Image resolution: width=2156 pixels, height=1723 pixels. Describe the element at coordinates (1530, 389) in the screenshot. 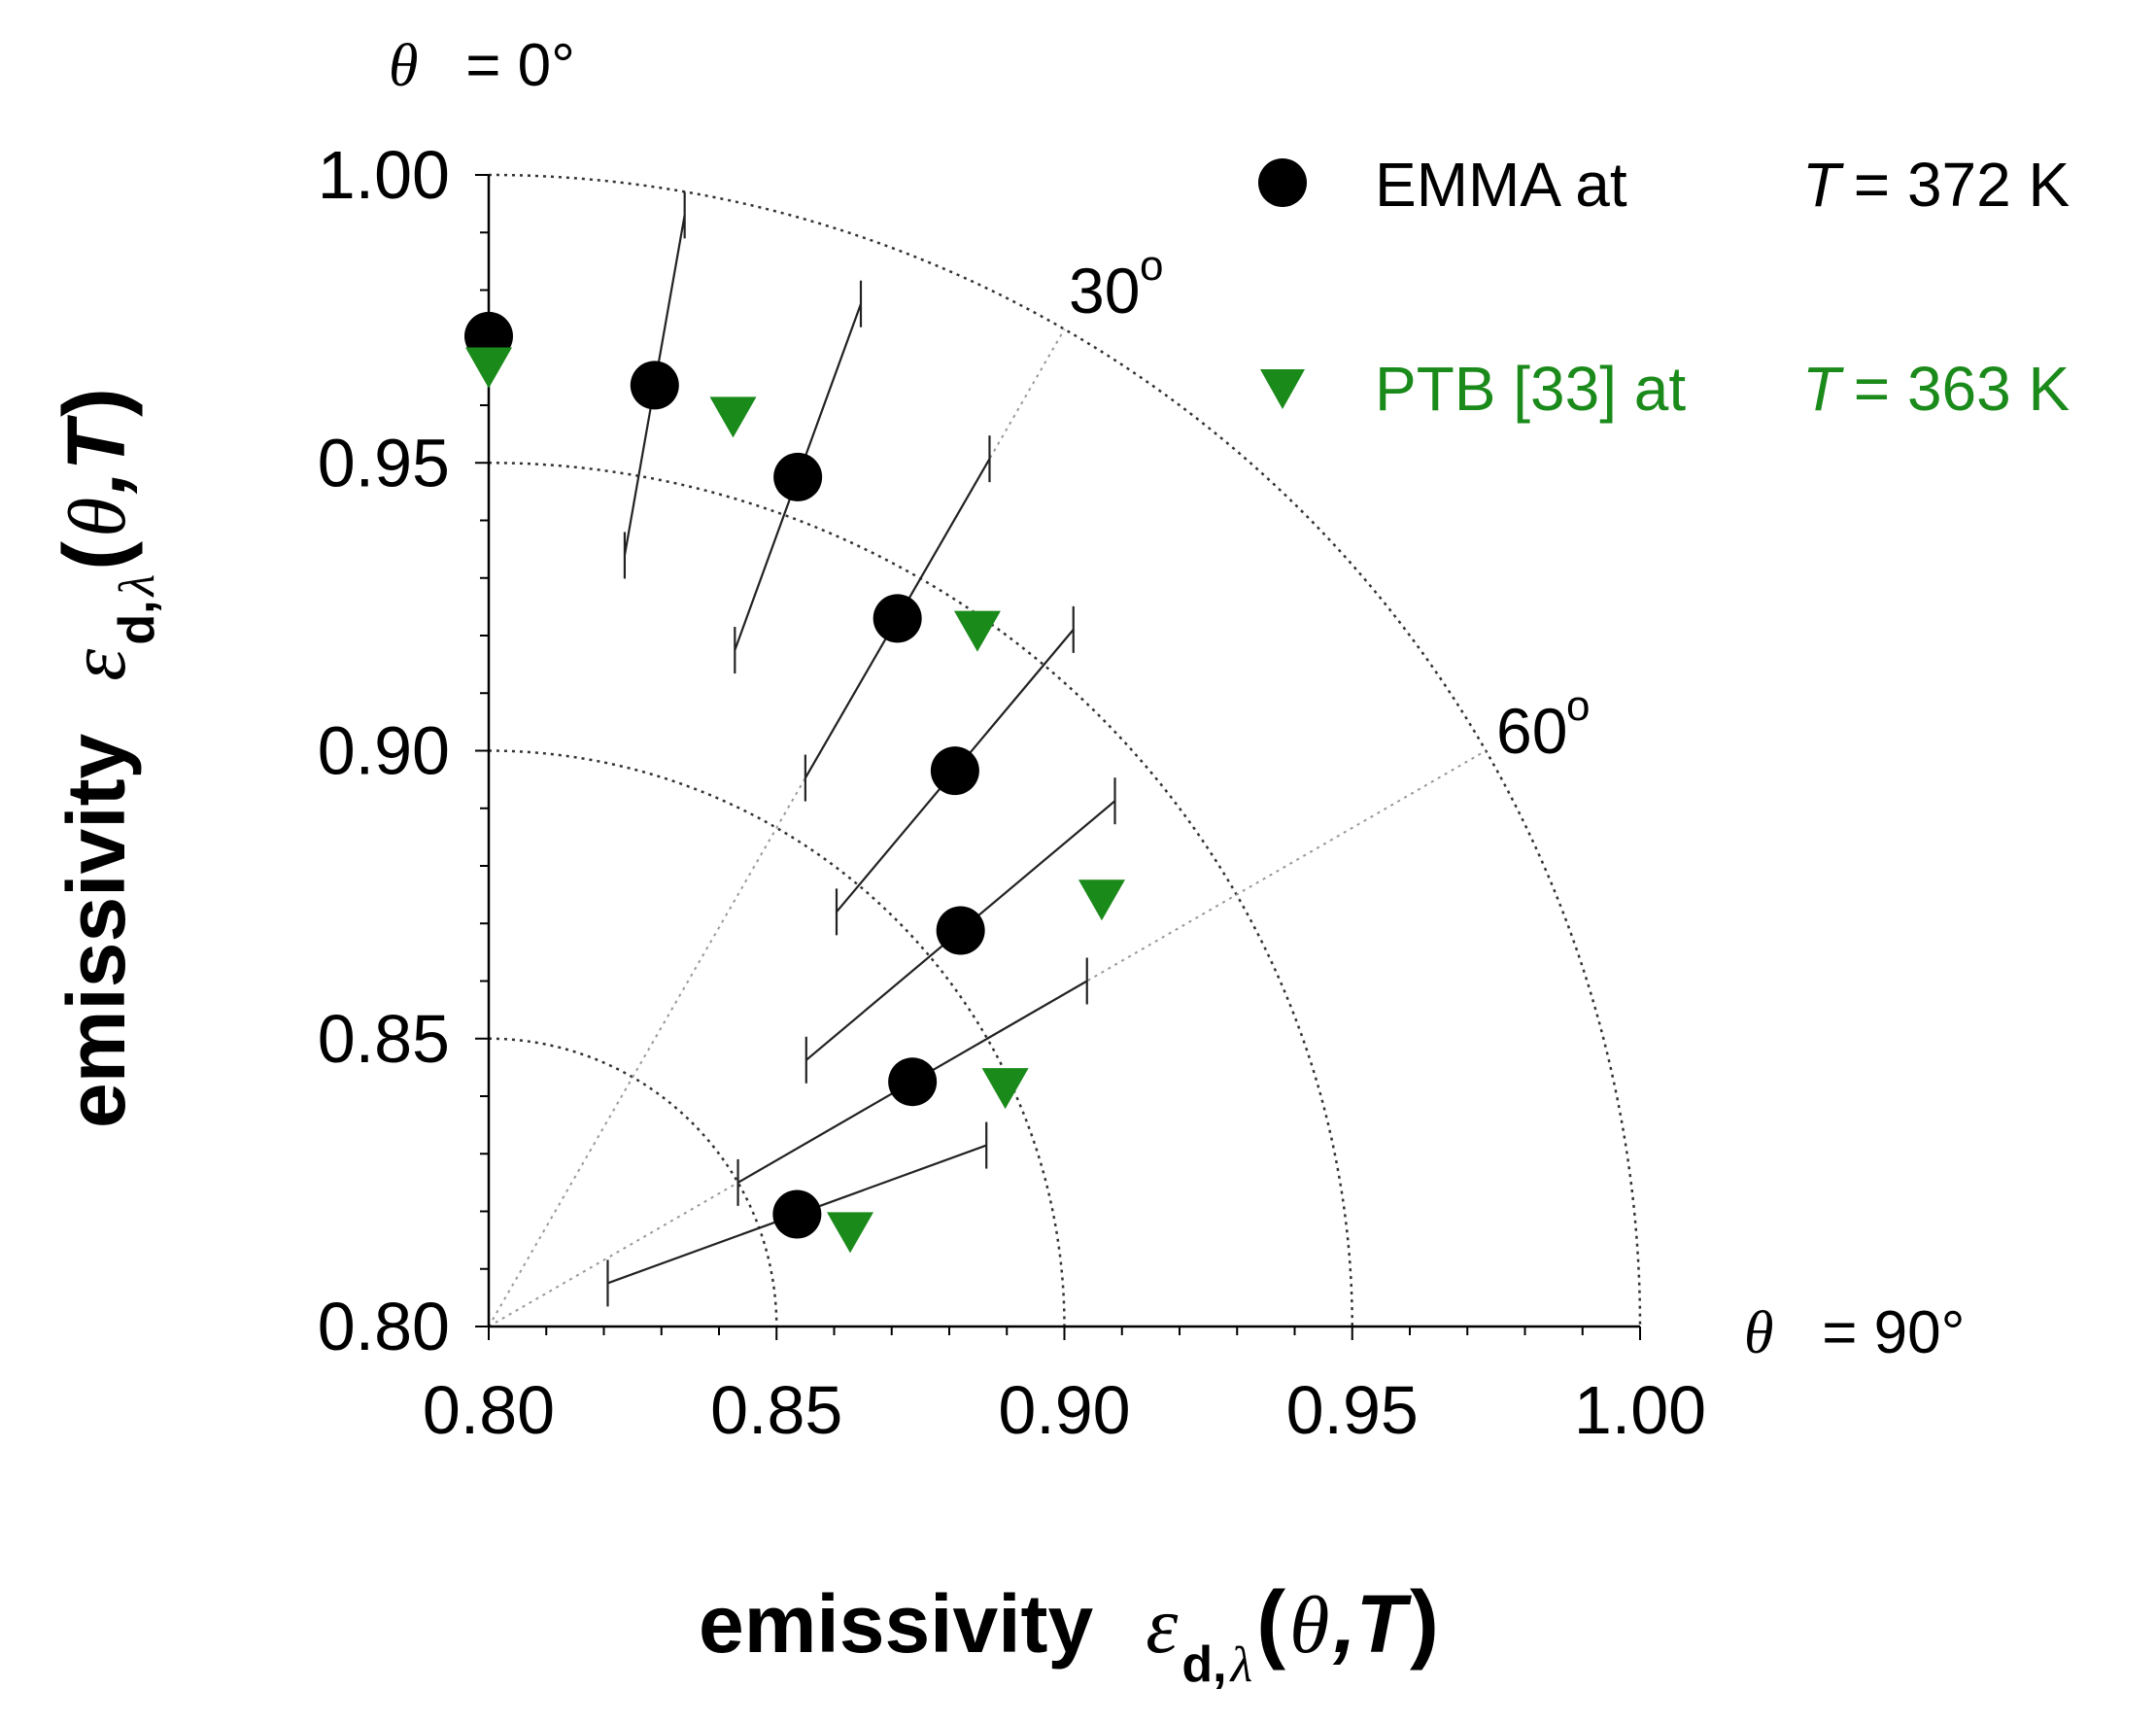

I see `legend-ptb-label: PTB [33] at` at that location.